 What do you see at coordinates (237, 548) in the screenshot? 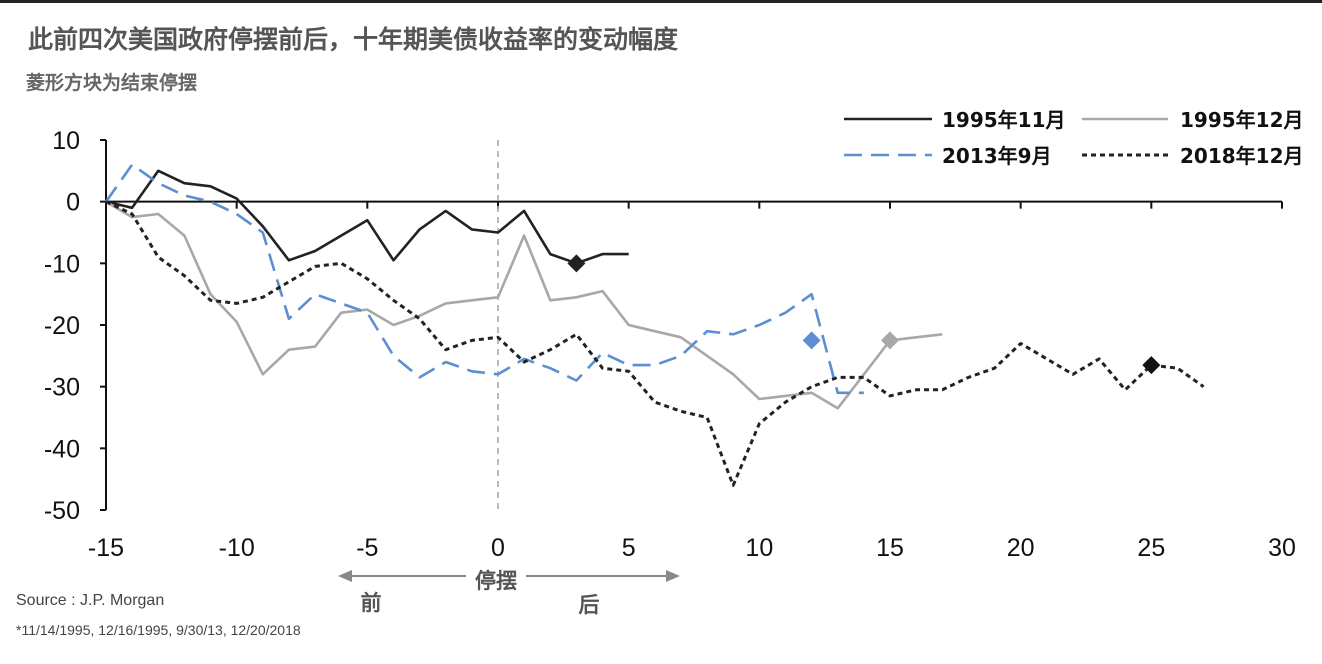
I see `x-tick-label: -10` at bounding box center [237, 548].